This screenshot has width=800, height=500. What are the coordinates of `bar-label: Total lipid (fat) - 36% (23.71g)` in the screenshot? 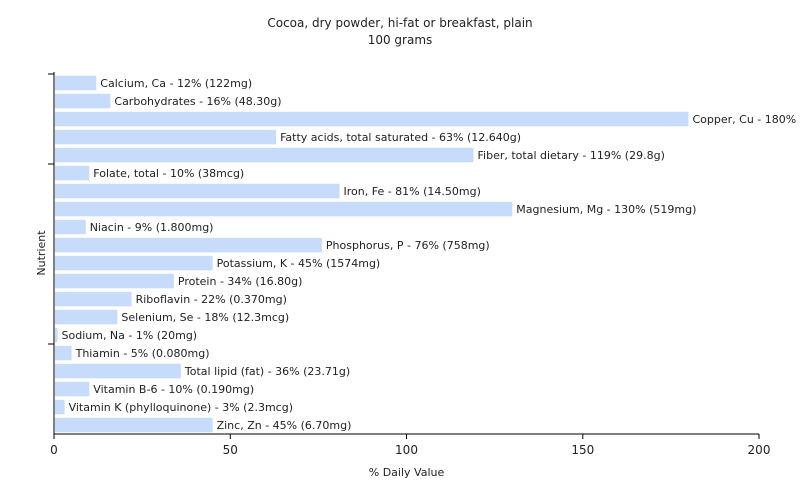 It's located at (267, 371).